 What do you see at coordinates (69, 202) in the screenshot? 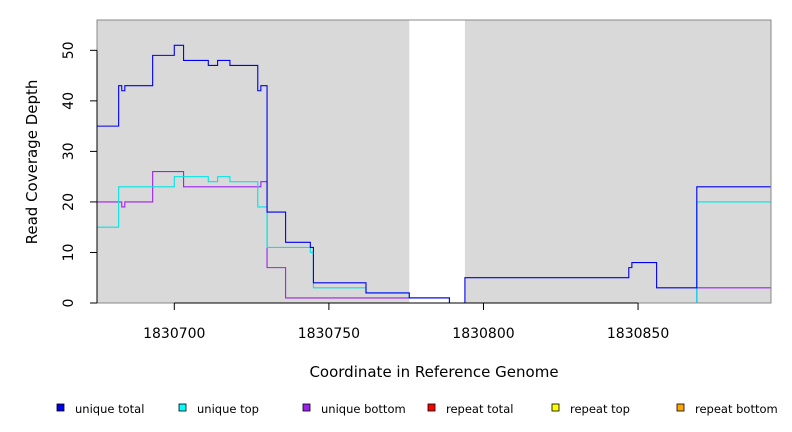
I see `y-tick-label: 20` at bounding box center [69, 202].